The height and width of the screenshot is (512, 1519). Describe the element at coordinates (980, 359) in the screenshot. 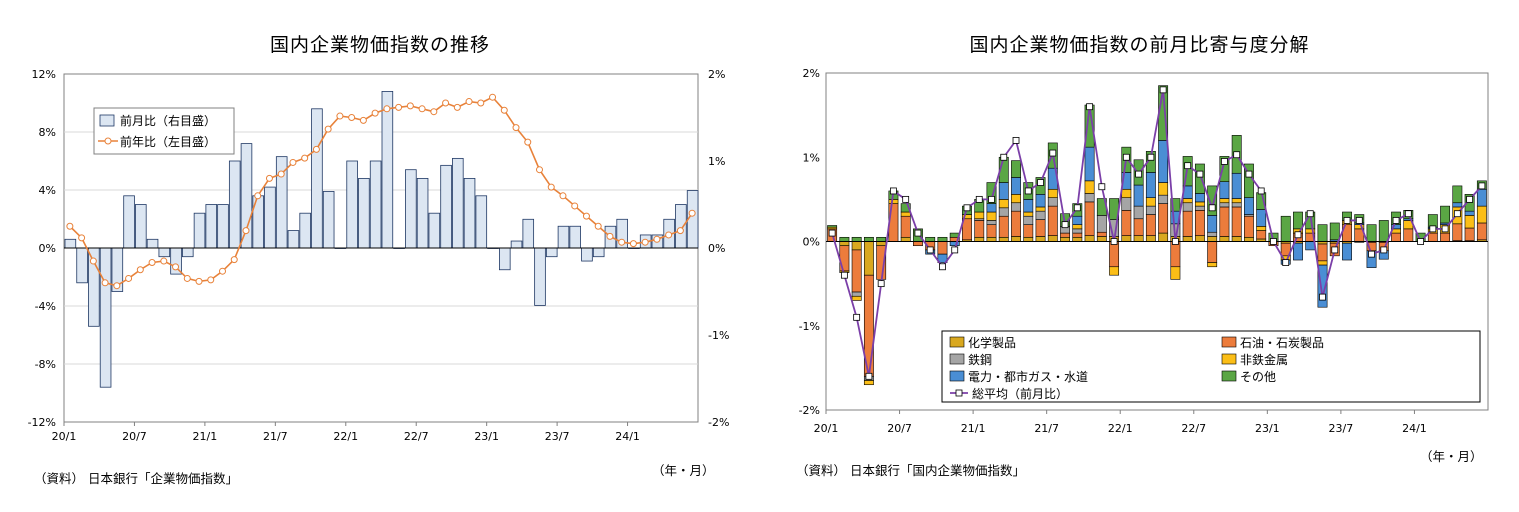

I see `legend-label: 鉄鋼` at that location.